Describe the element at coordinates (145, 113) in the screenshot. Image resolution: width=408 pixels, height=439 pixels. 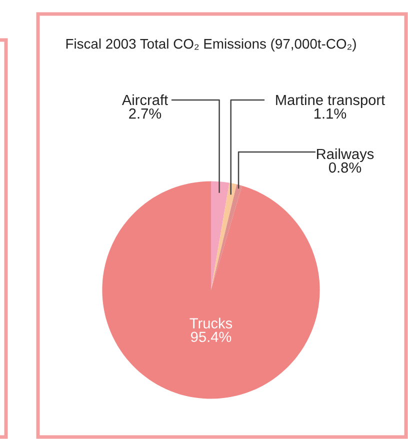
I see `data-label: 2.7%` at that location.